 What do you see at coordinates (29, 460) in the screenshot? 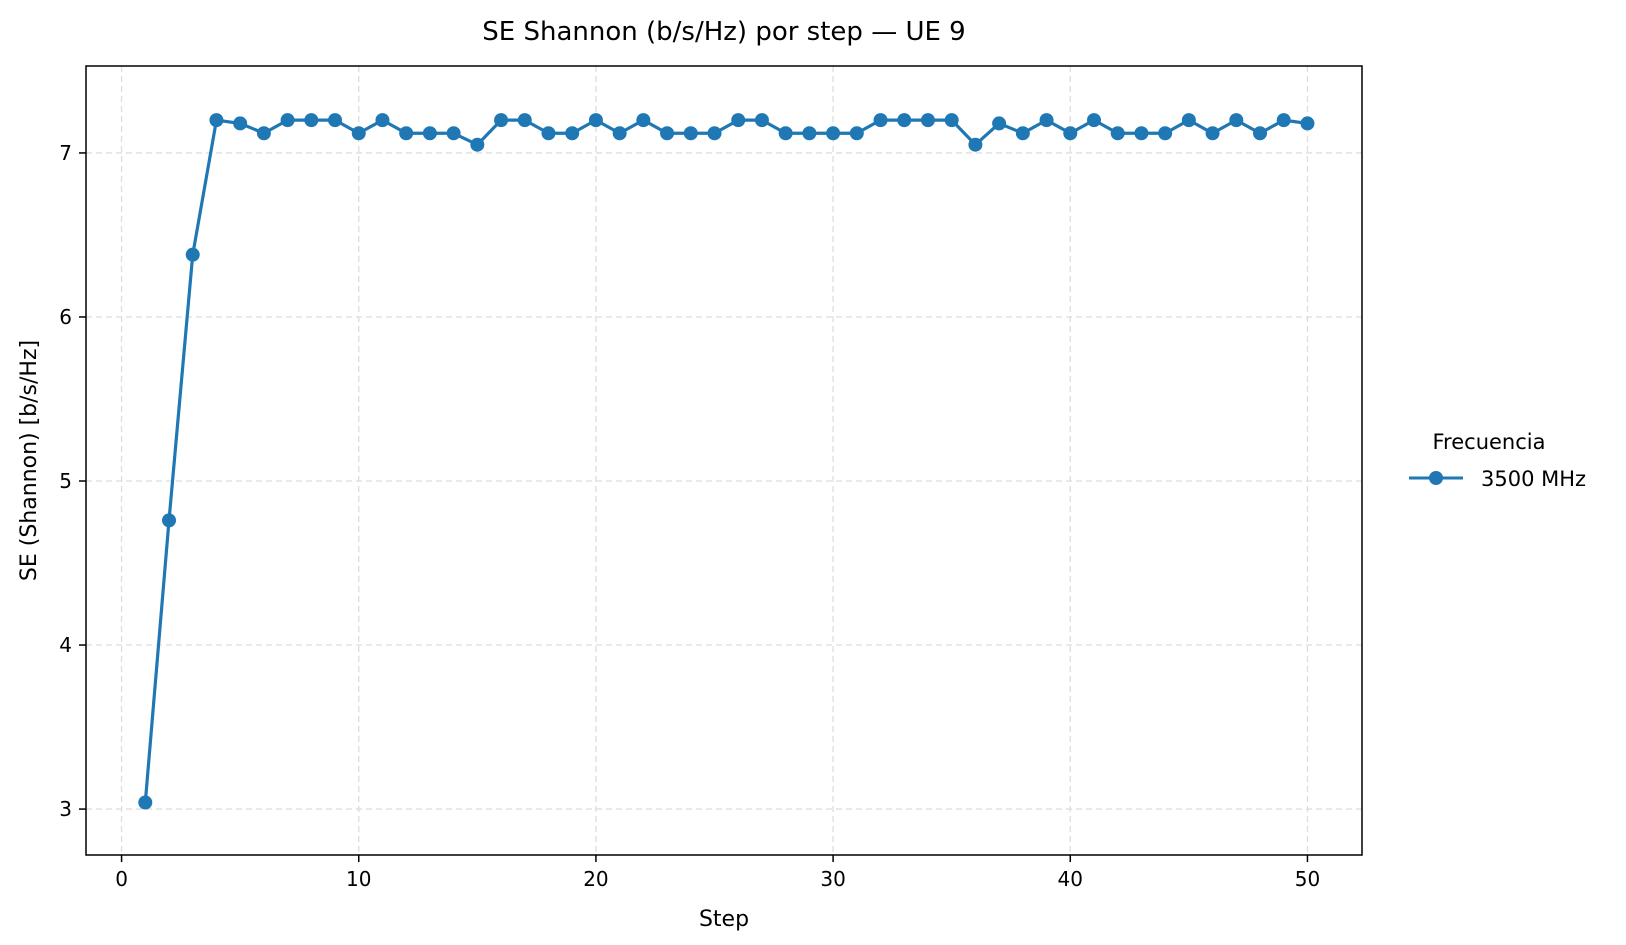
I see `y-axis-label: SE (Shannon) [b/s/Hz]` at bounding box center [29, 460].